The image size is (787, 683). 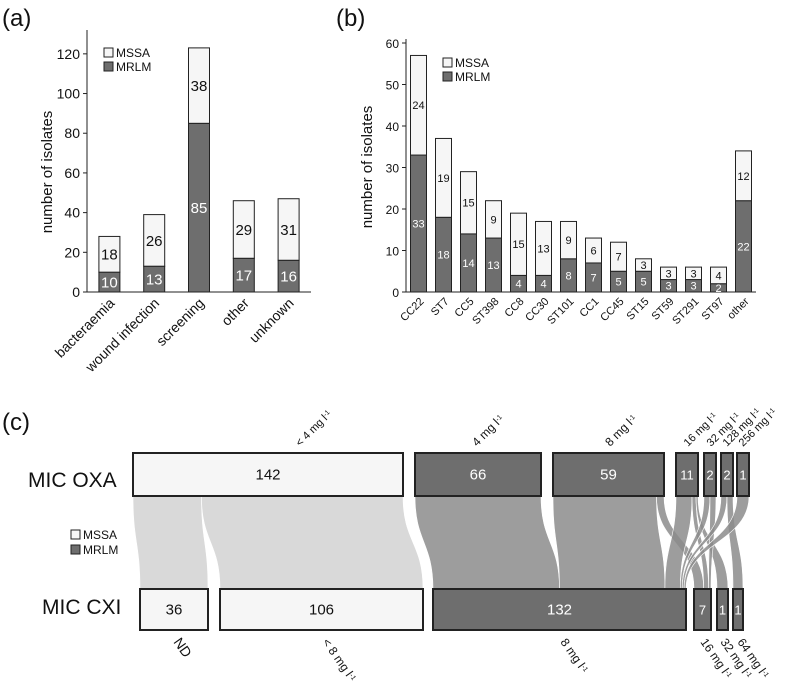 What do you see at coordinates (743, 247) in the screenshot?
I see `b-value-mrlm: 22` at bounding box center [743, 247].